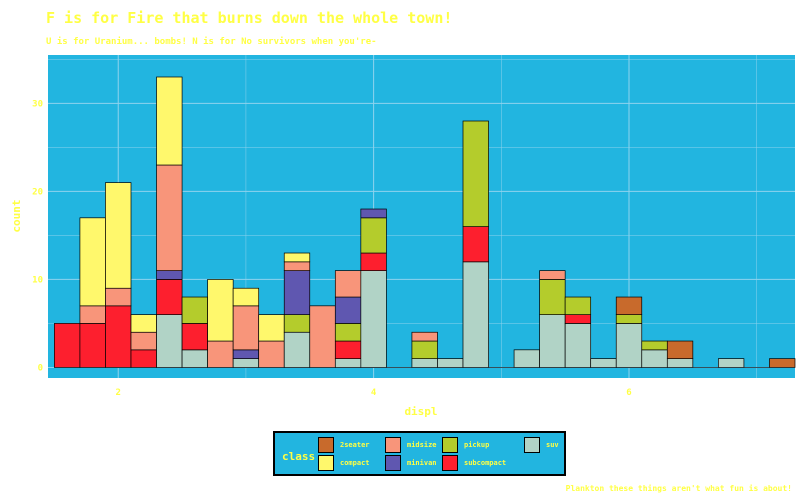 This screenshot has width=800, height=500. What do you see at coordinates (355, 463) in the screenshot?
I see `legend-label-compact: compact` at bounding box center [355, 463].